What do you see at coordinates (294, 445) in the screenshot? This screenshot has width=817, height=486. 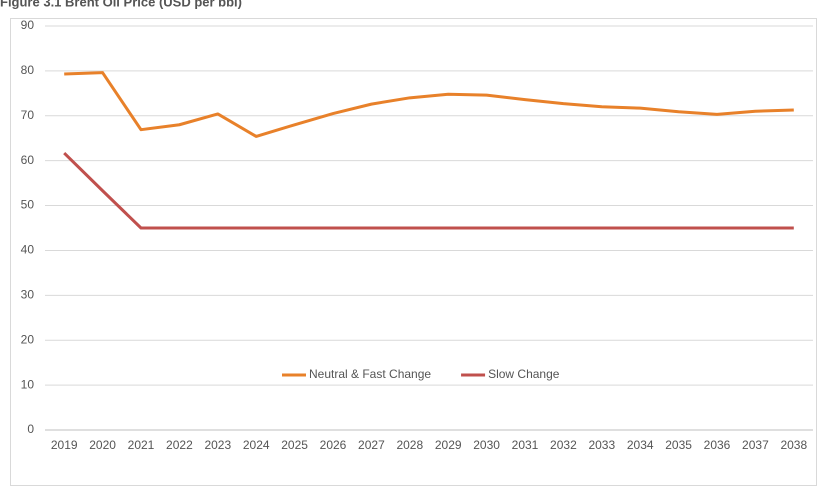 I see `x-tick-label: 2025` at bounding box center [294, 445].